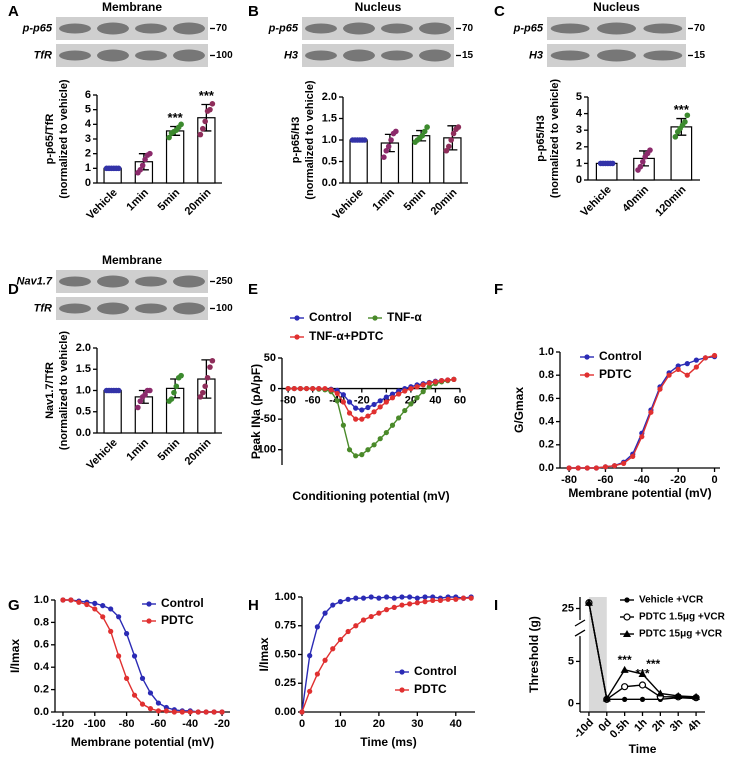 This screenshot has height=757, width=729. Describe the element at coordinates (224, 55) in the screenshot. I see `blot-marker: 100` at that location.